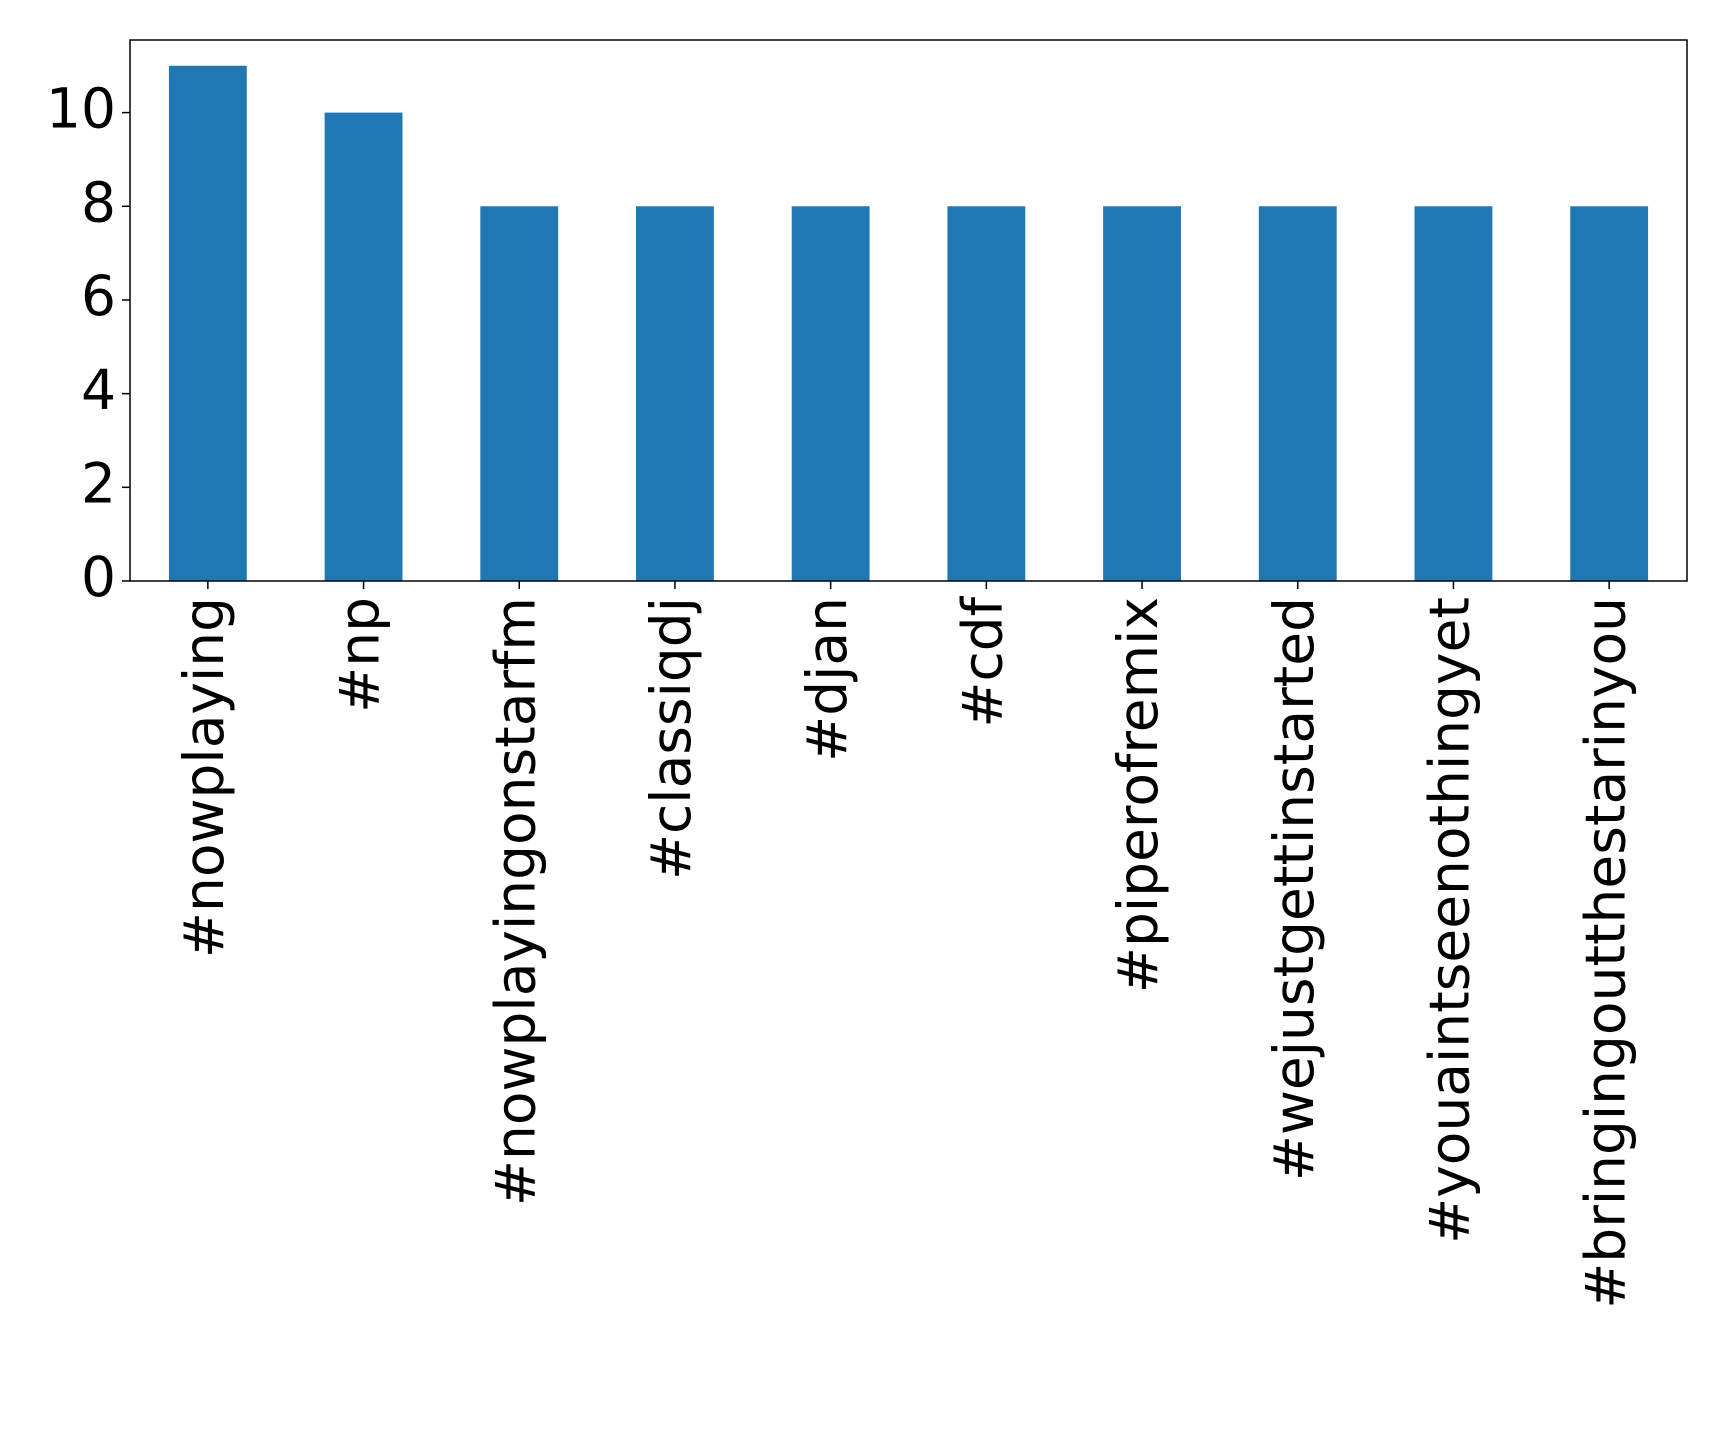 The height and width of the screenshot is (1436, 1719). I want to click on x-tick-label: #piperofremix, so click(1138, 795).